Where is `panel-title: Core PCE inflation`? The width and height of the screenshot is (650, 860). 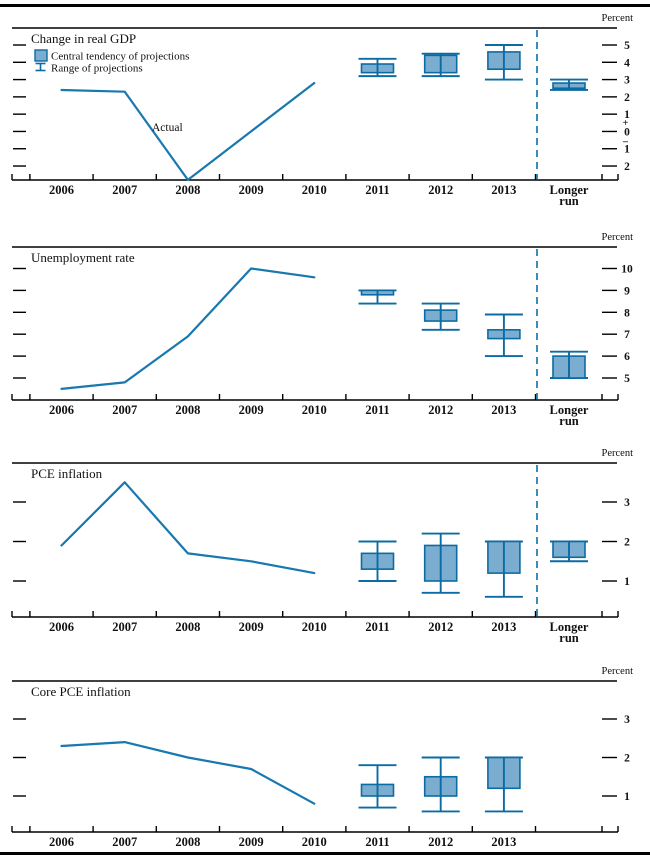
panel-title: Core PCE inflation is located at coordinates (81, 691).